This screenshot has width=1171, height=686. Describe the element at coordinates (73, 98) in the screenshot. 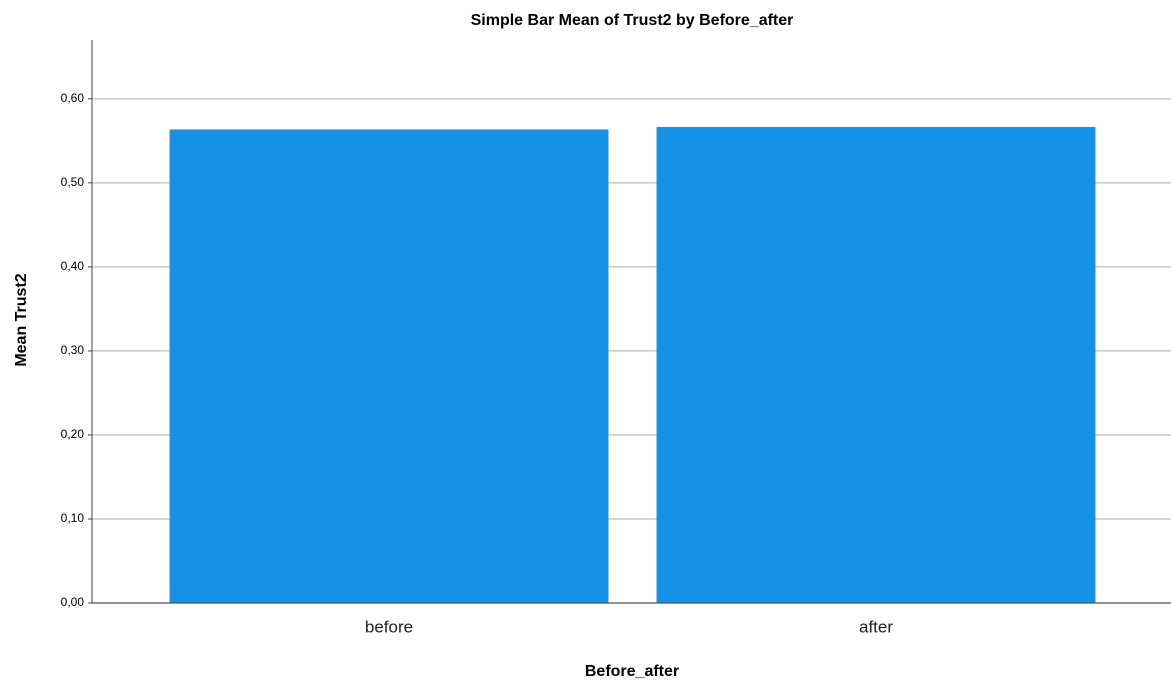

I see `y-tick-label: 0,60` at that location.